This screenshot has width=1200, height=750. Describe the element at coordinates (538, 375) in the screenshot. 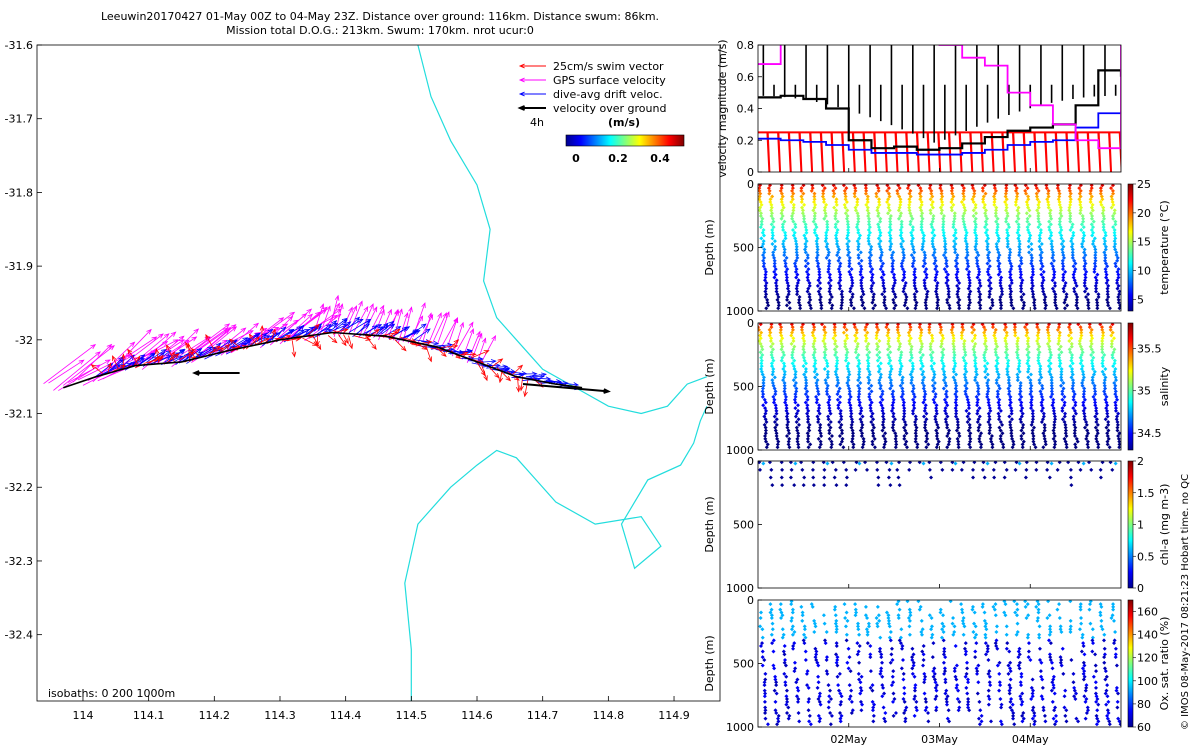

I see `drift-velocity-arrow` at that location.